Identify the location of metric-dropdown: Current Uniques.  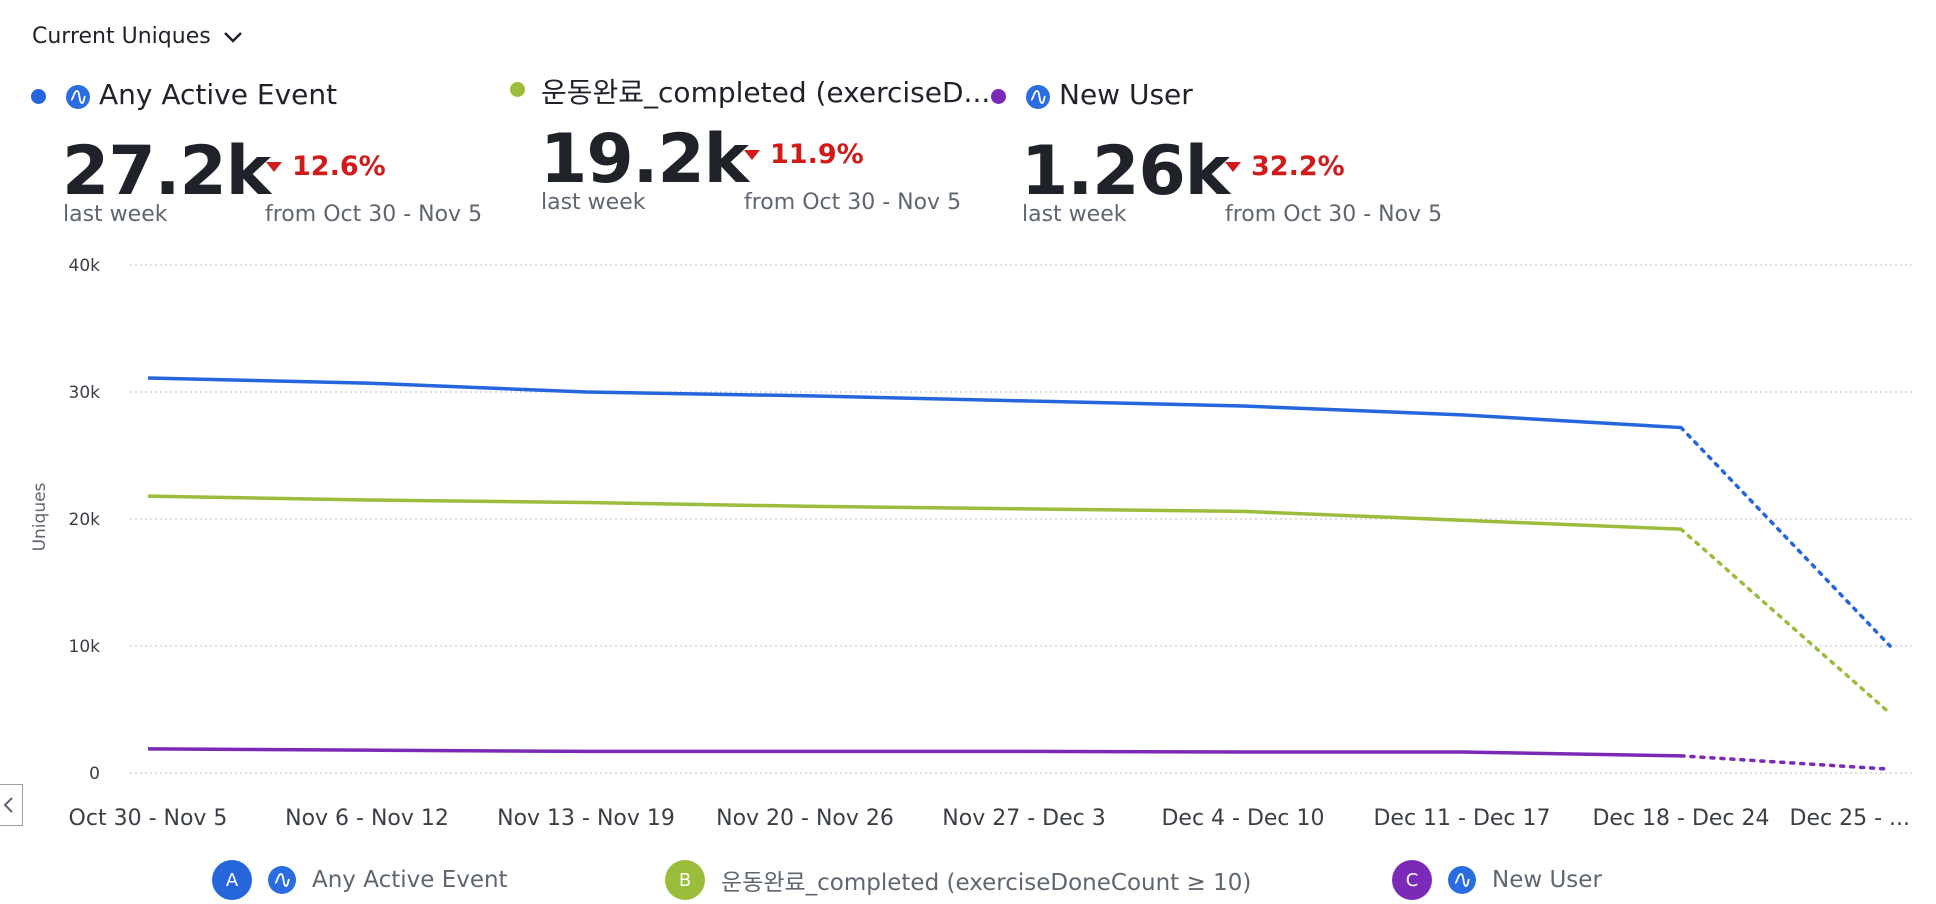
(137, 36).